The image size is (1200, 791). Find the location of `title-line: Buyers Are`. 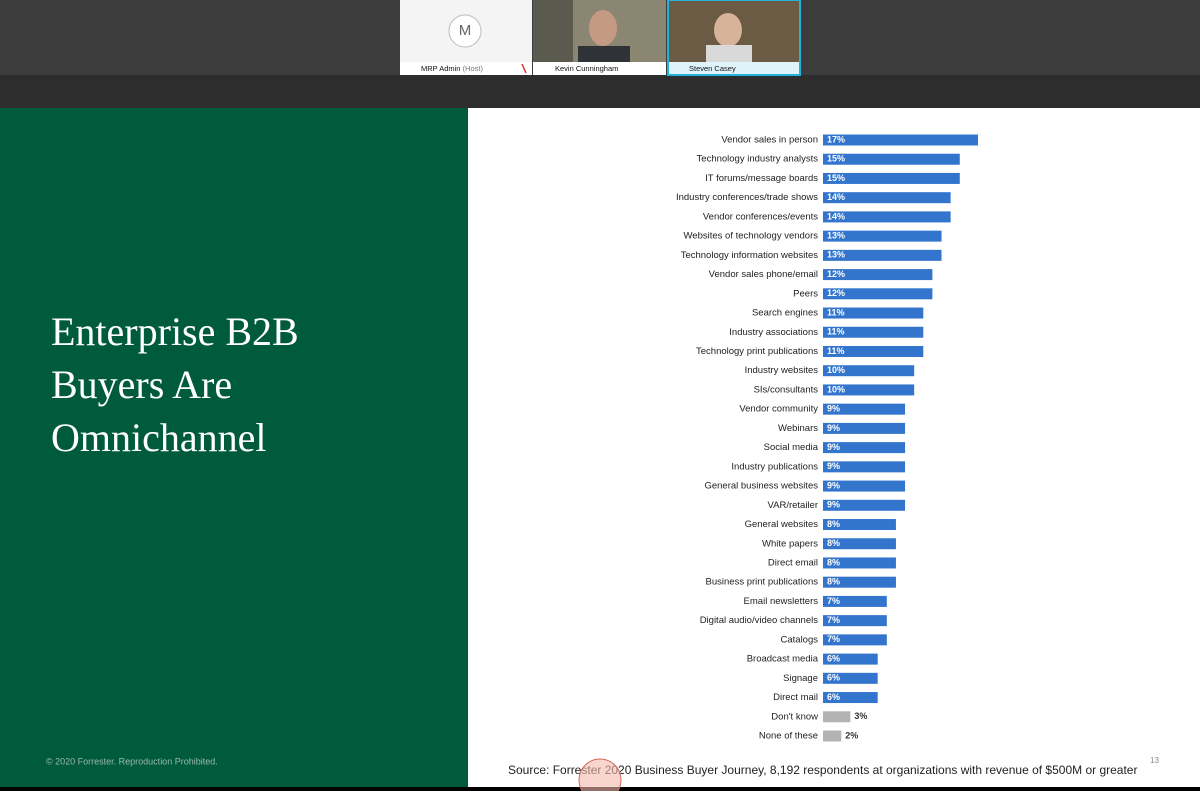

title-line: Buyers Are is located at coordinates (141, 384).